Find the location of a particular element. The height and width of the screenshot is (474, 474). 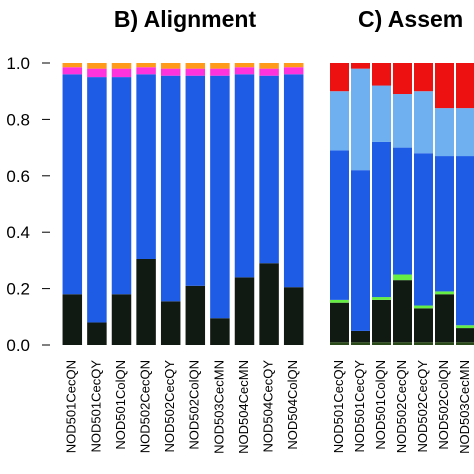

y-tick-label: 0.0 is located at coordinates (18, 345).